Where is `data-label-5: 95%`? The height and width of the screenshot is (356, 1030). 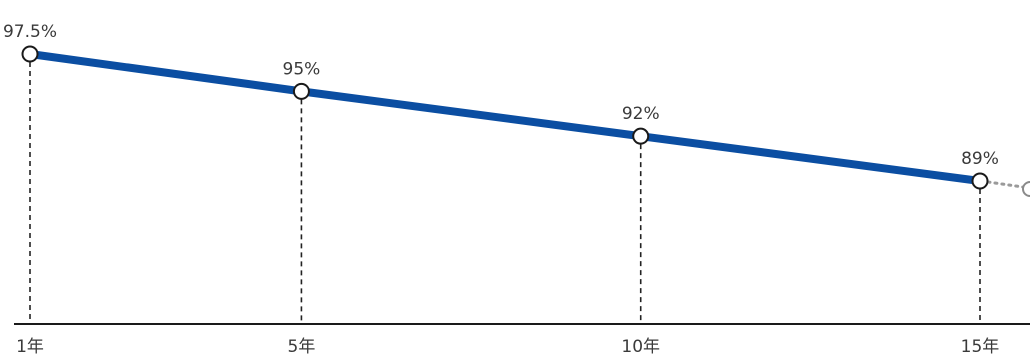
data-label-5: 95% is located at coordinates (302, 69).